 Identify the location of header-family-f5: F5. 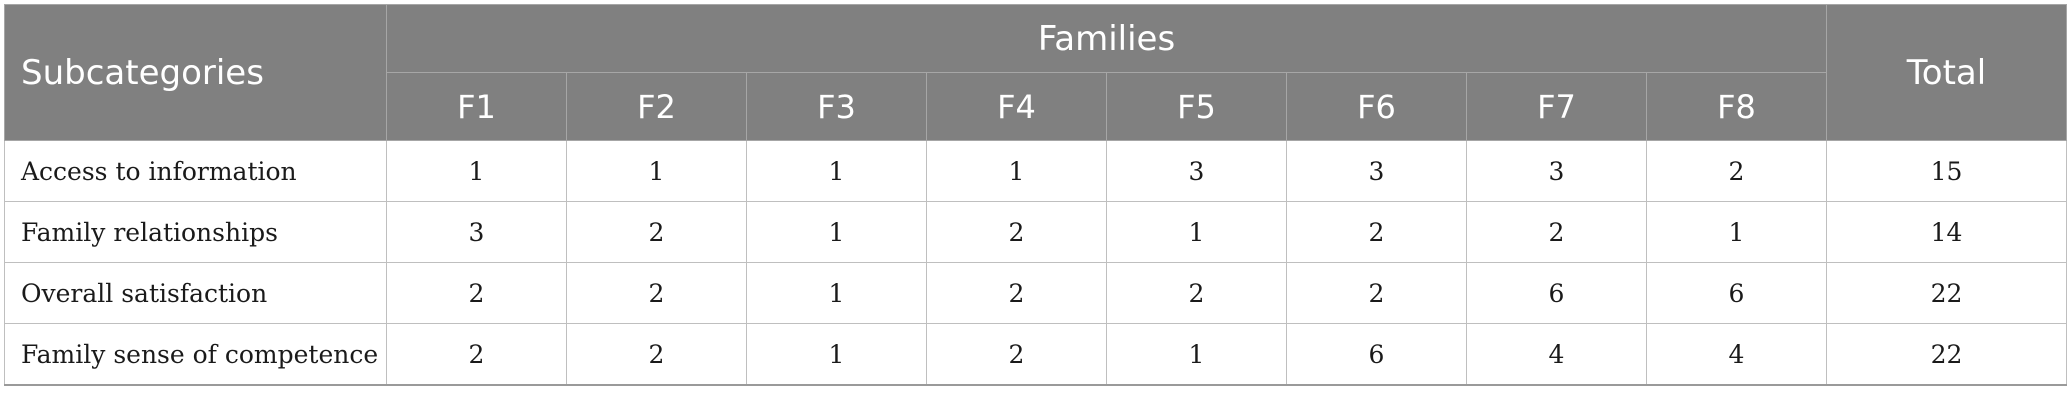
(1196, 106).